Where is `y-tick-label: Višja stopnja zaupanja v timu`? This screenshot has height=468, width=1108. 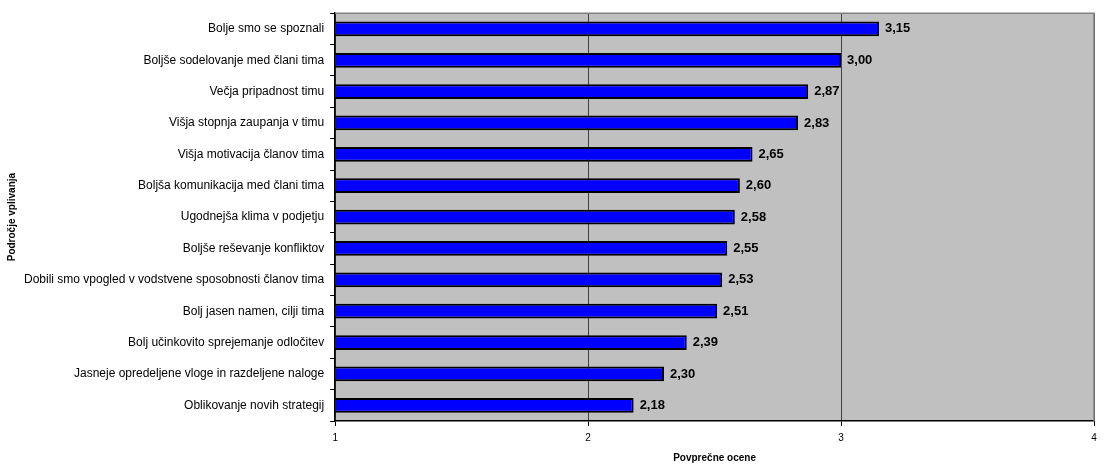 y-tick-label: Višja stopnja zaupanja v timu is located at coordinates (246, 122).